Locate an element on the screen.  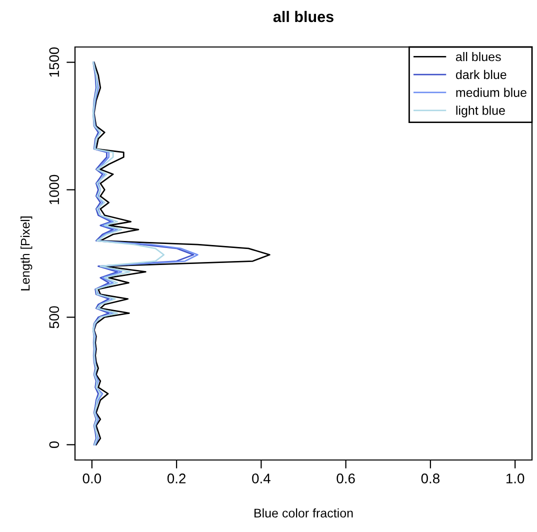
x-tick-label: 0.4 is located at coordinates (261, 479).